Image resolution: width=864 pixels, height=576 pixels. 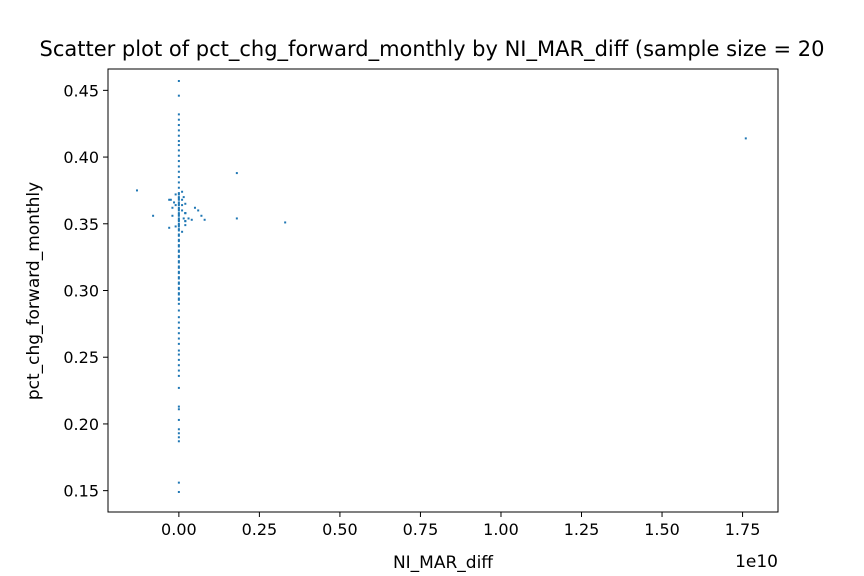 What do you see at coordinates (260, 529) in the screenshot?
I see `x-tick-label: 0.25` at bounding box center [260, 529].